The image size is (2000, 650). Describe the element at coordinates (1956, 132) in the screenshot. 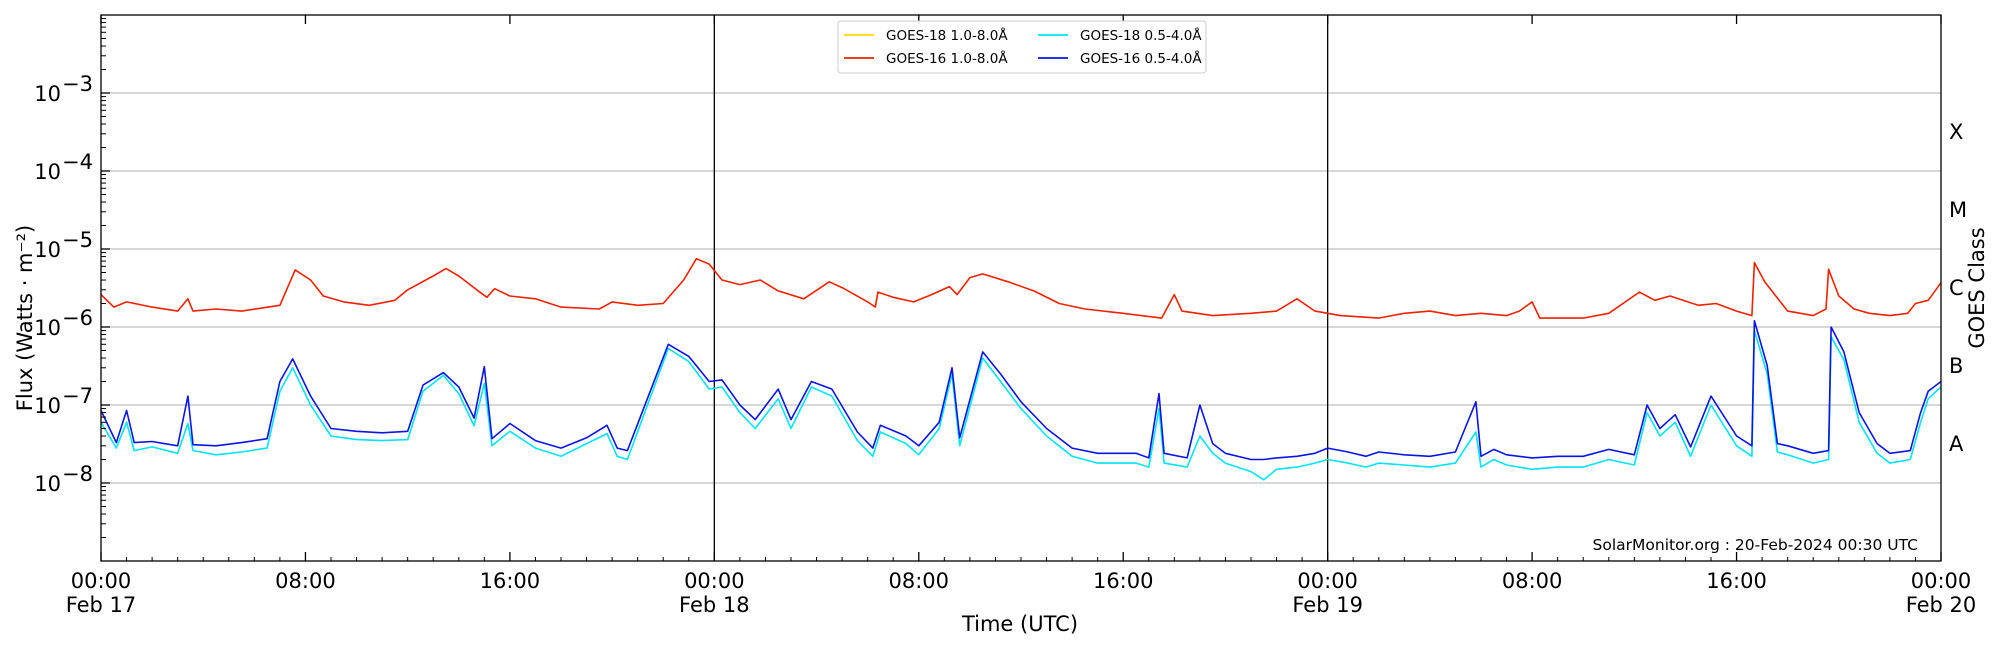

I see `goes-class-label: X` at that location.